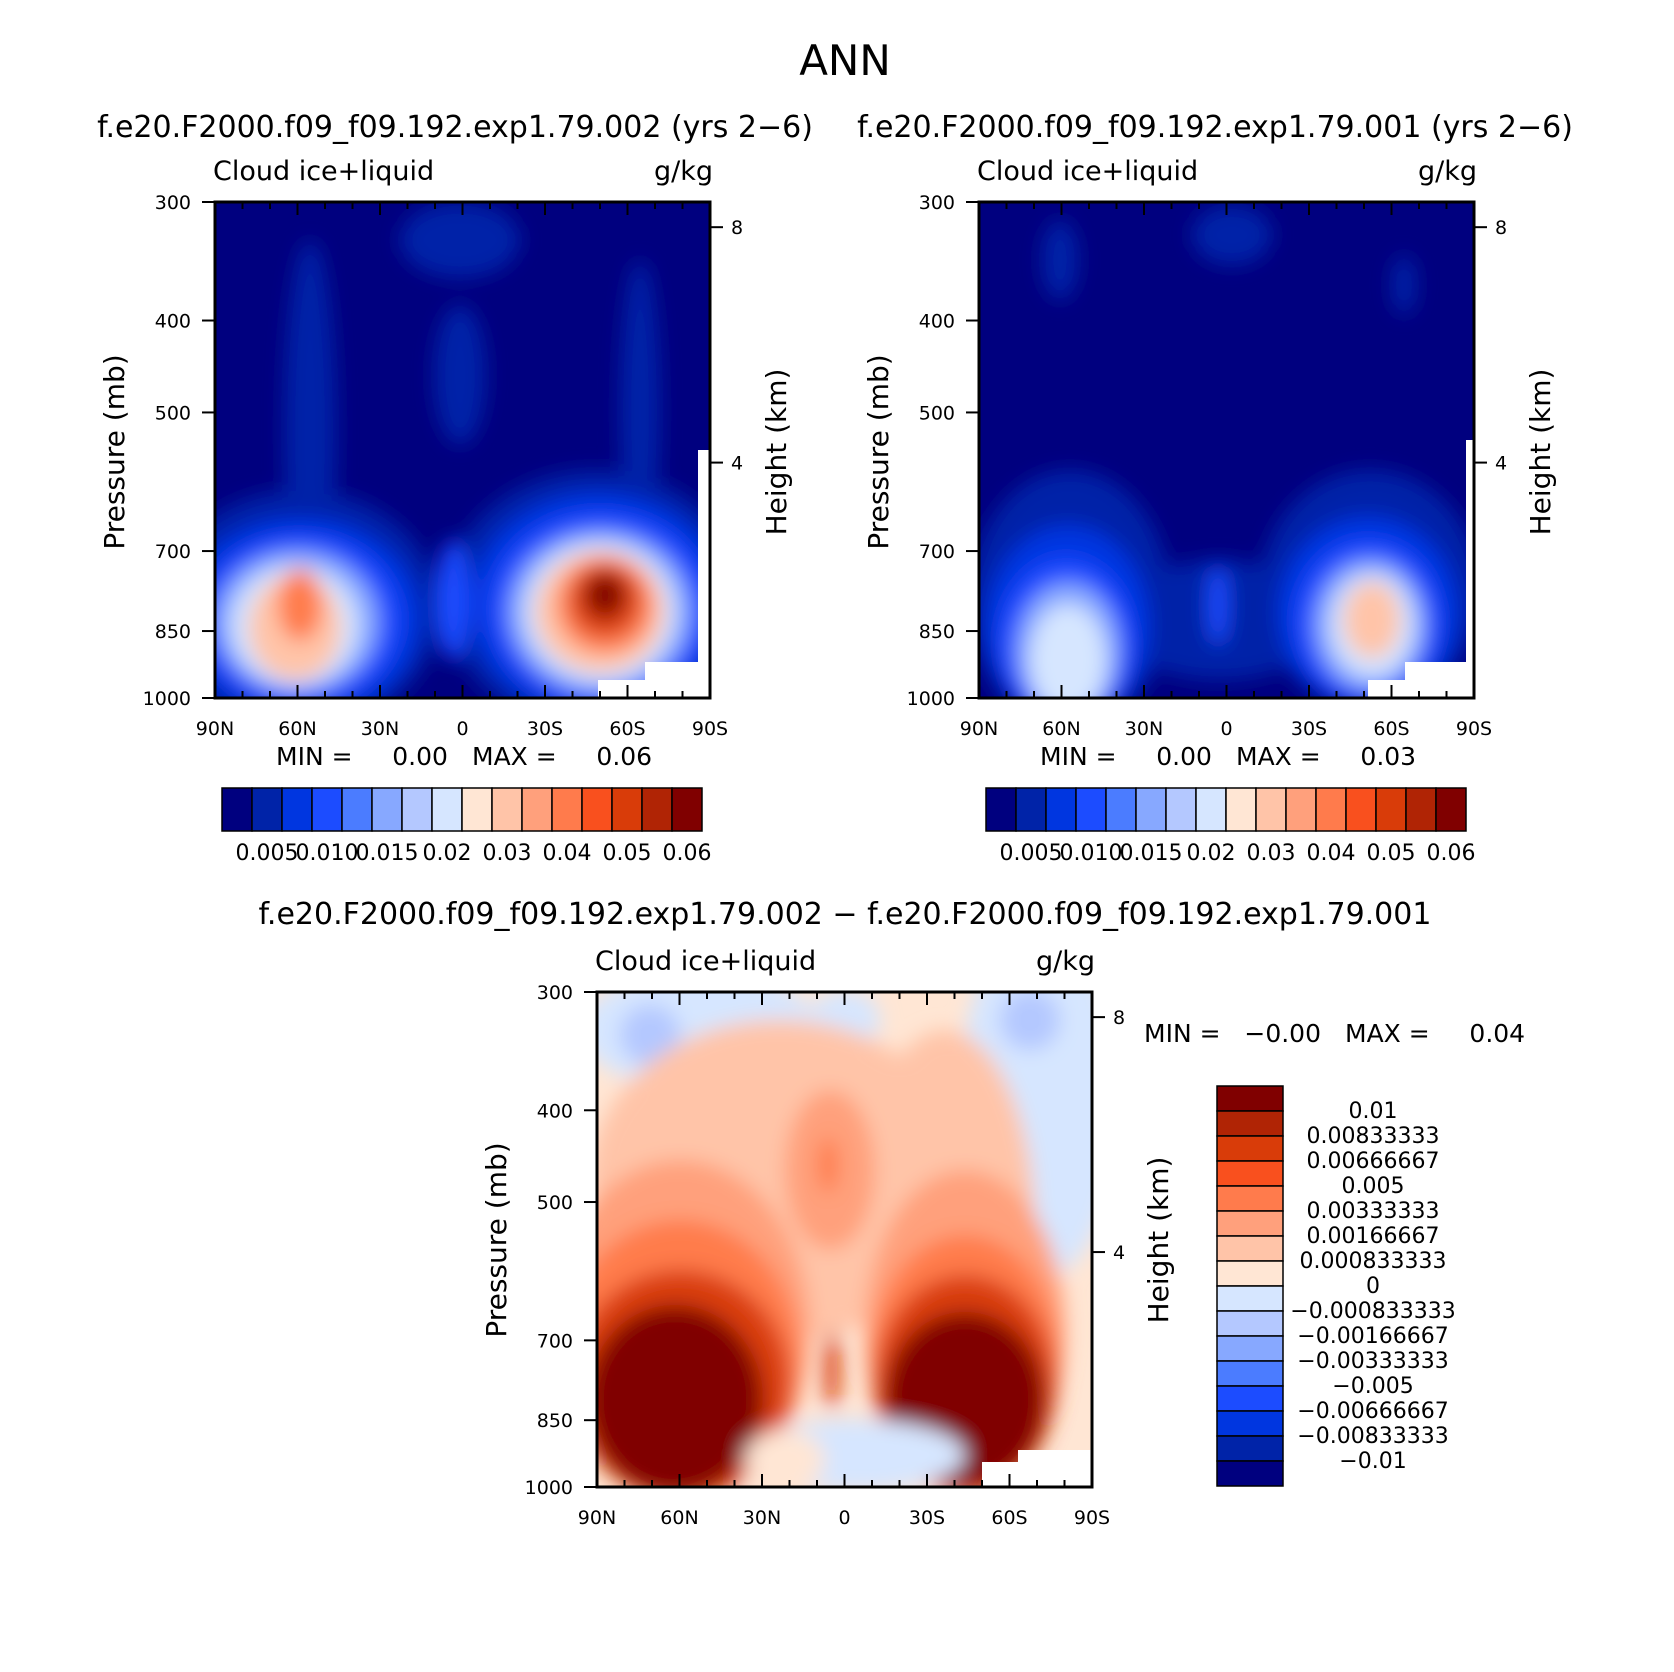  I want to click on x-tick-label-c-0: 90N, so click(597, 1518).